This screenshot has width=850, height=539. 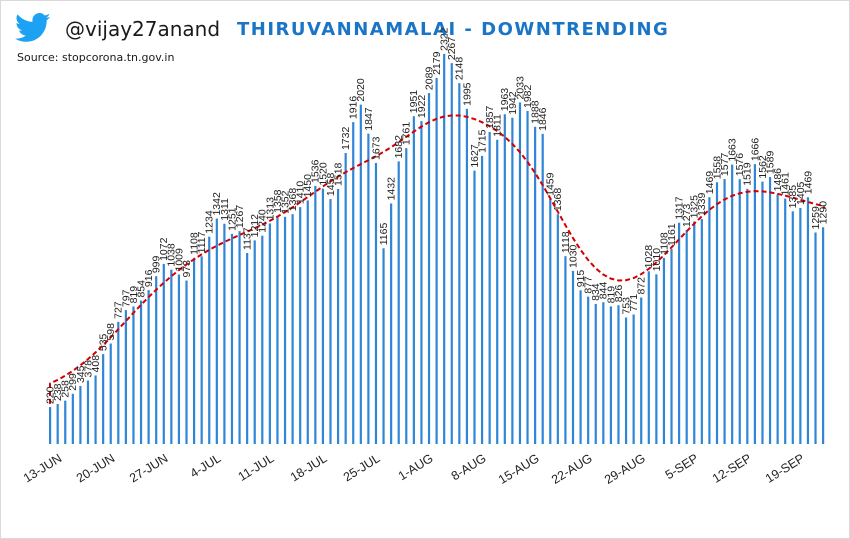 What do you see at coordinates (672, 234) in the screenshot?
I see `bar-value-label: 1161` at bounding box center [672, 234].